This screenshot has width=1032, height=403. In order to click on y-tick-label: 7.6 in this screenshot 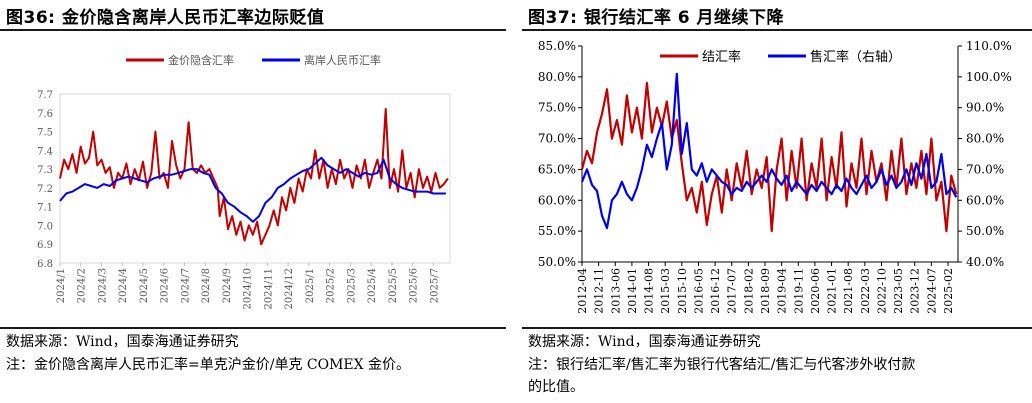, I will do `click(45, 114)`.